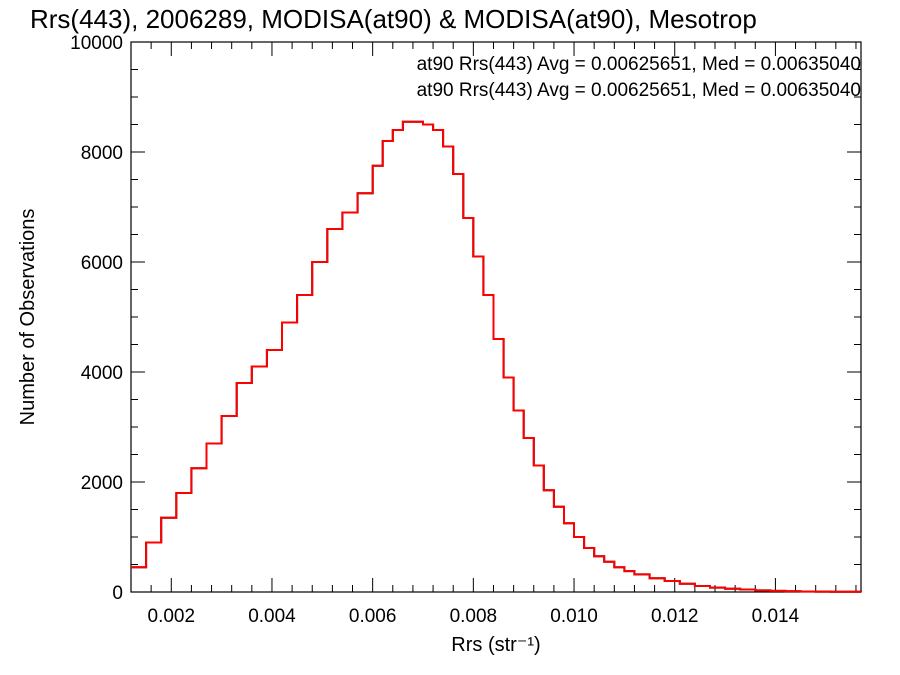 The width and height of the screenshot is (900, 675). I want to click on x-tick-label: 0.006, so click(373, 616).